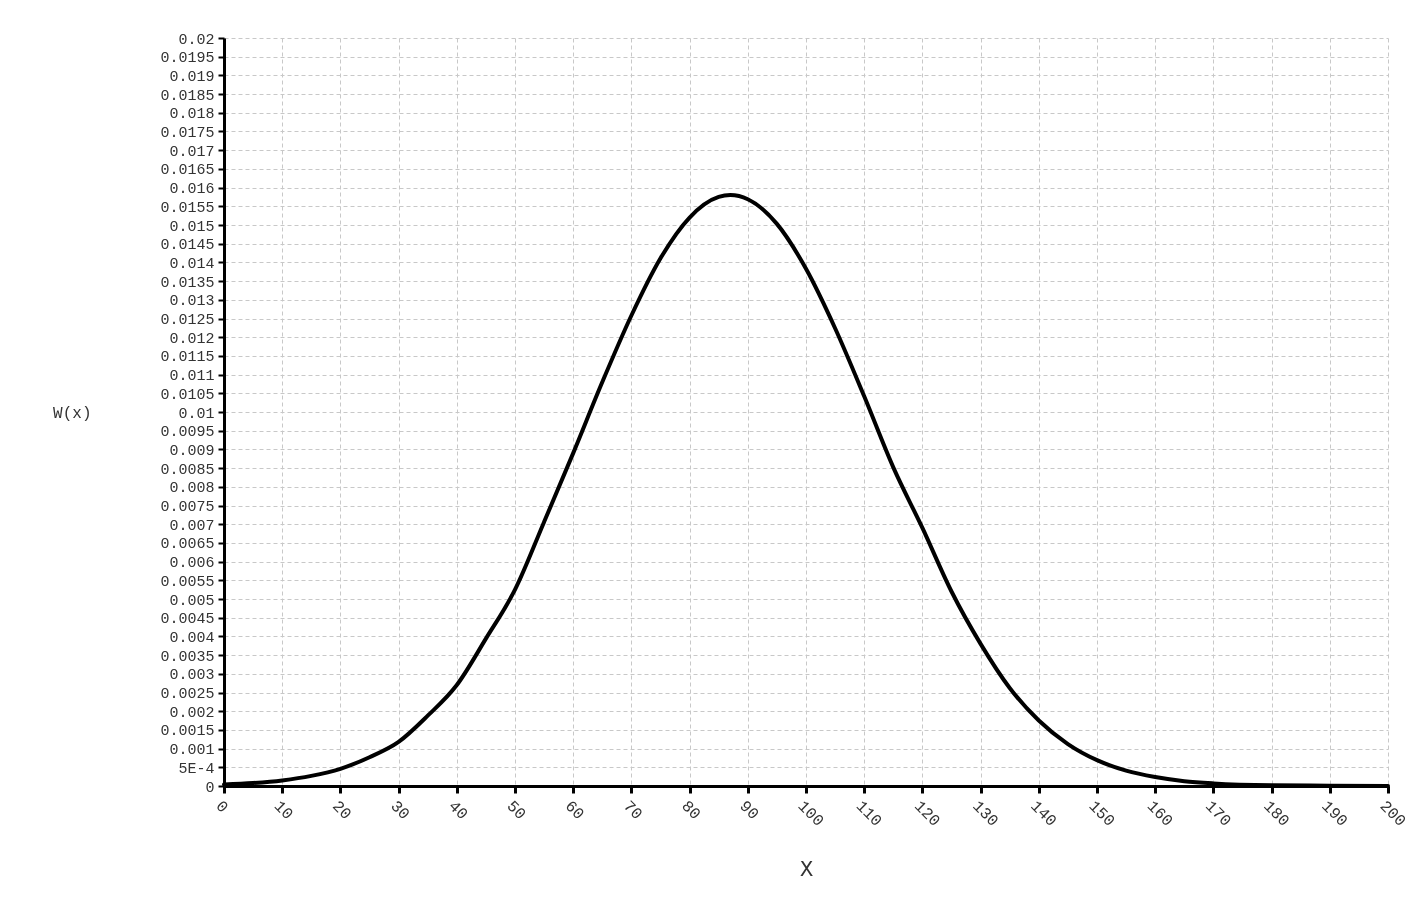  What do you see at coordinates (187, 133) in the screenshot?
I see `y-tick-label: 0.0175` at bounding box center [187, 133].